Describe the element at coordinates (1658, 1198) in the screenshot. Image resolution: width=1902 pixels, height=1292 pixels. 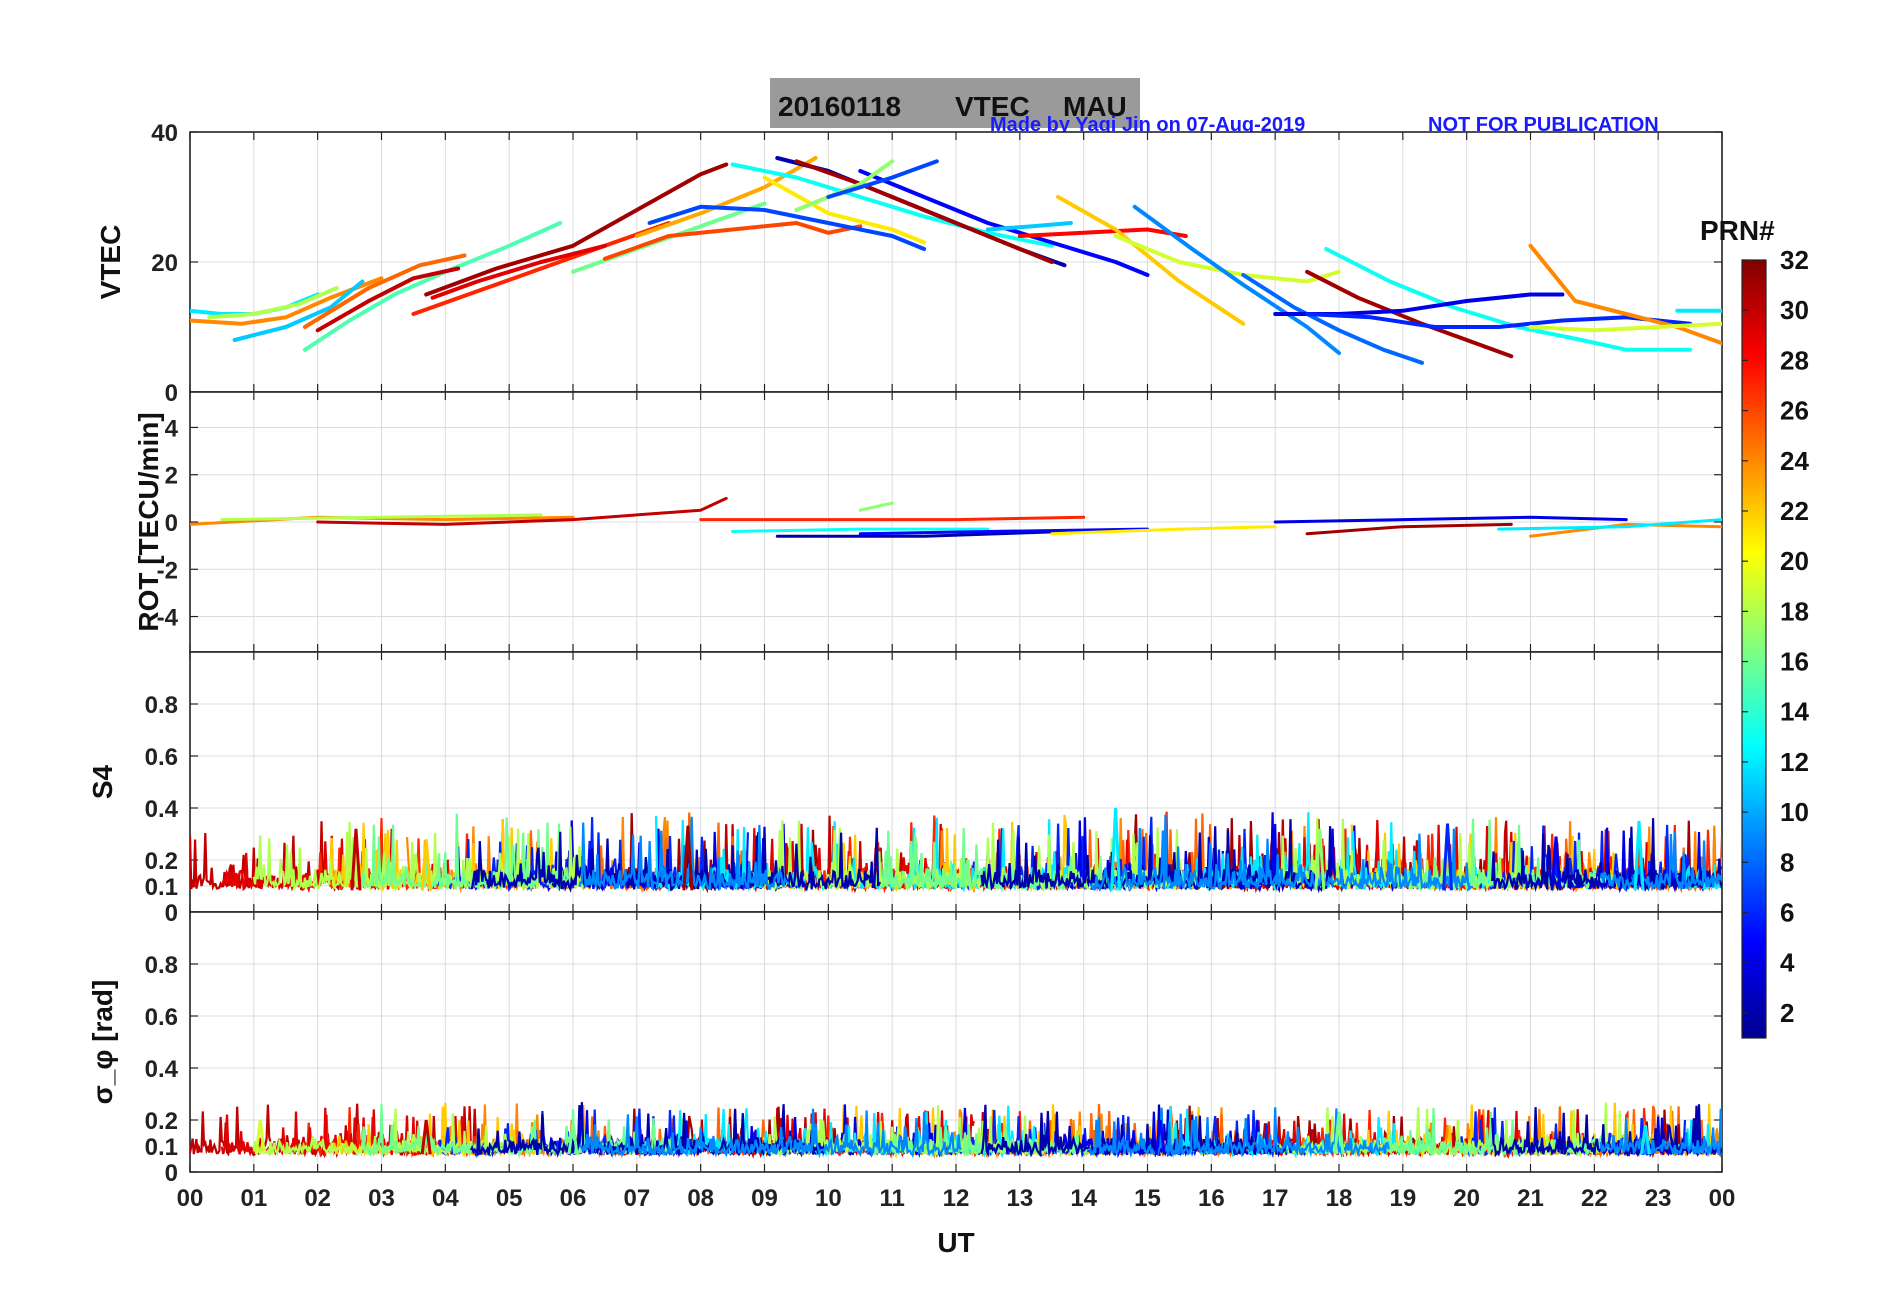
I see `x-tick-label: 23` at that location.